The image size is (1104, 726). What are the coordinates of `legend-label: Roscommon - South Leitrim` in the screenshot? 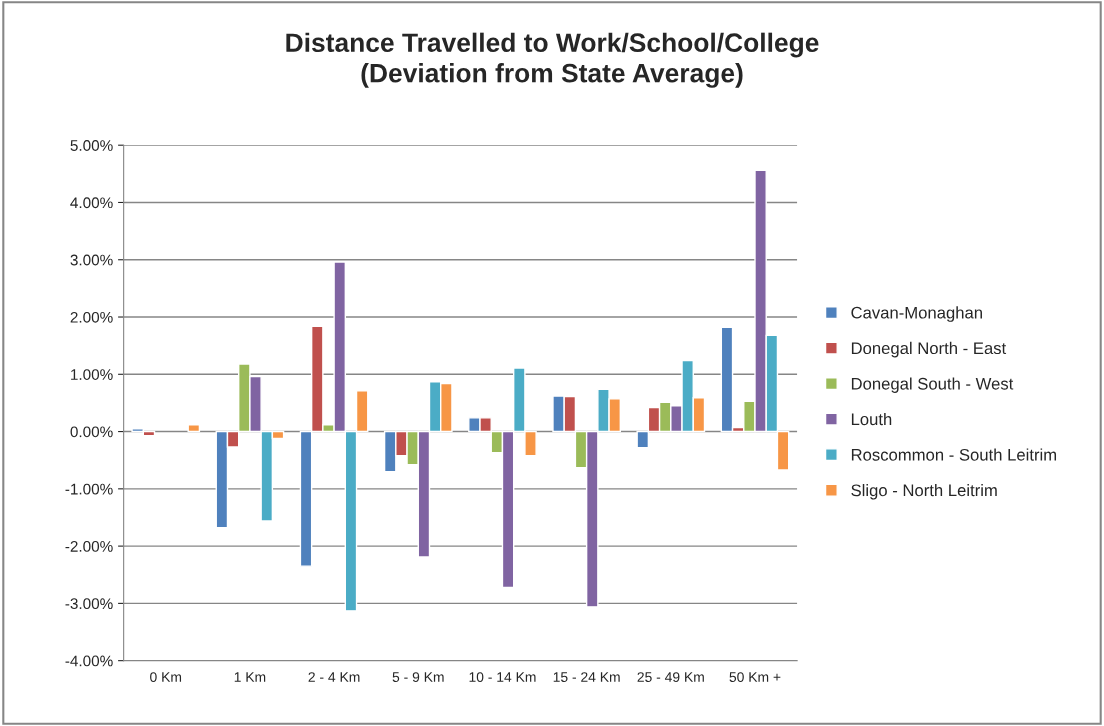 It's located at (954, 454).